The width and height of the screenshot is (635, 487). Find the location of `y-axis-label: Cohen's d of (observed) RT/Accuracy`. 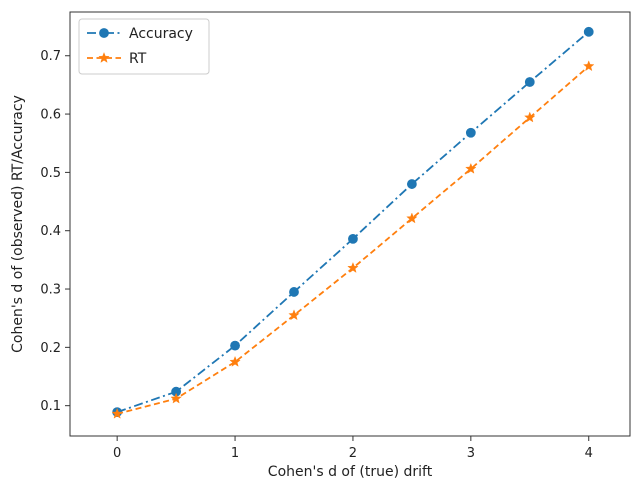

y-axis-label: Cohen's d of (observed) RT/Accuracy is located at coordinates (18, 224).